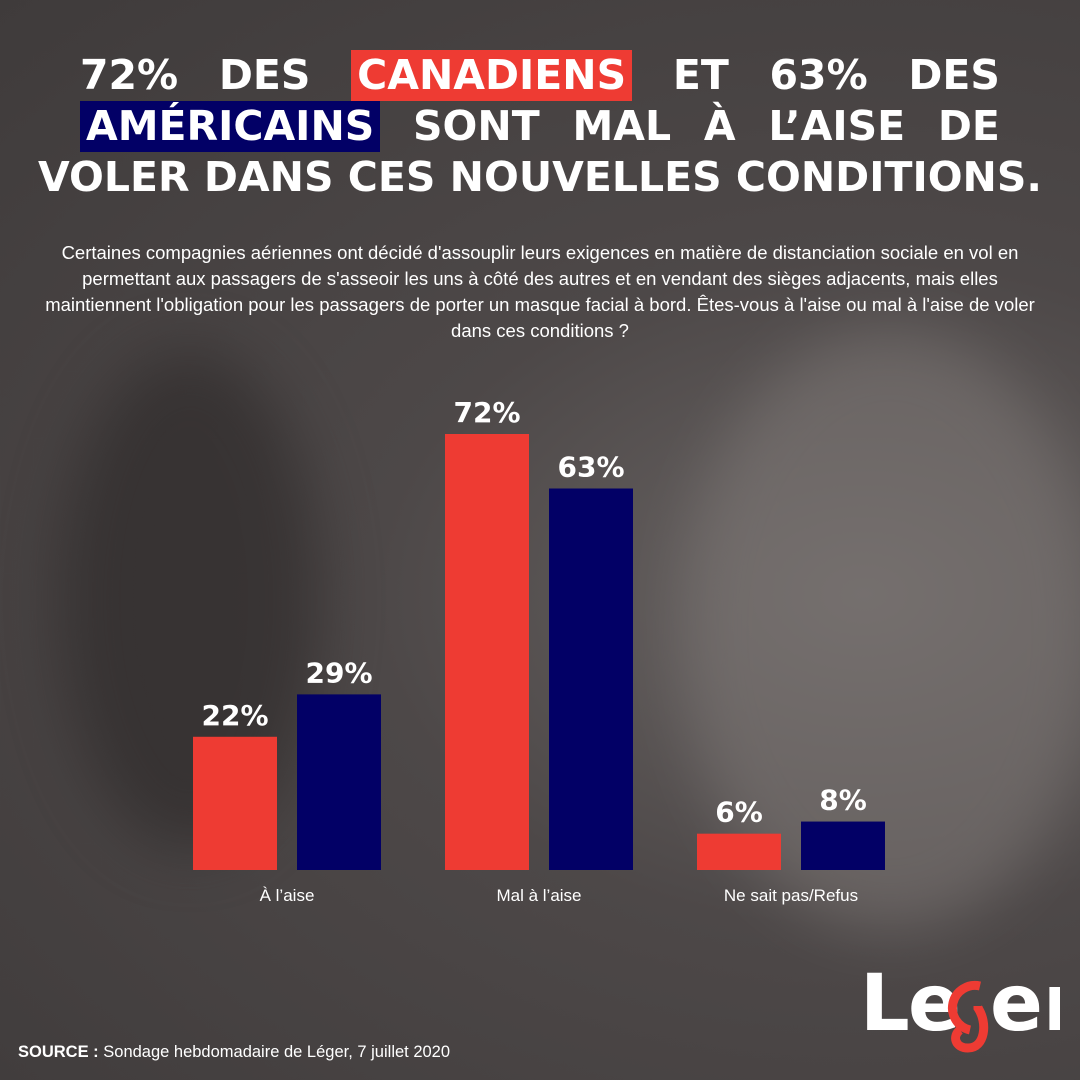 The image size is (1080, 1080). I want to click on category-label: Mal à l’aise, so click(538, 895).